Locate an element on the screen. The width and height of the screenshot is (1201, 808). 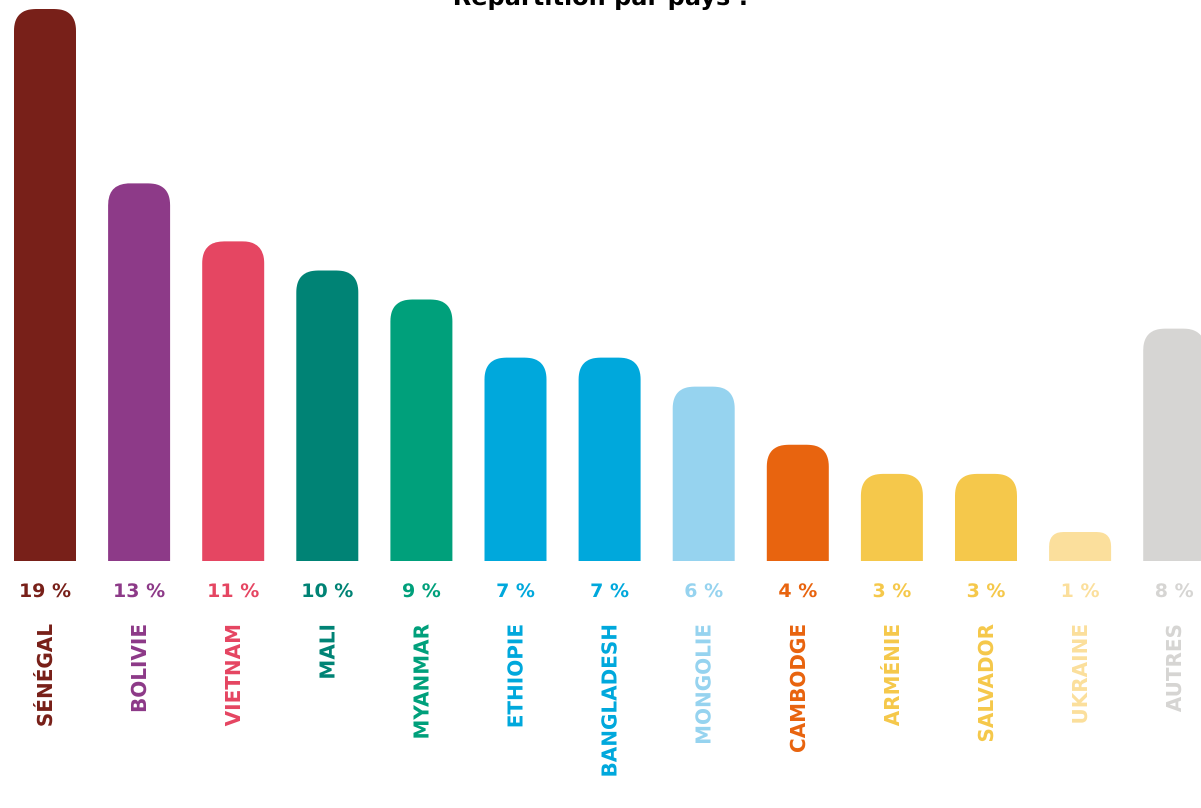
value-label-bangladesh: 7 % is located at coordinates (609, 591).